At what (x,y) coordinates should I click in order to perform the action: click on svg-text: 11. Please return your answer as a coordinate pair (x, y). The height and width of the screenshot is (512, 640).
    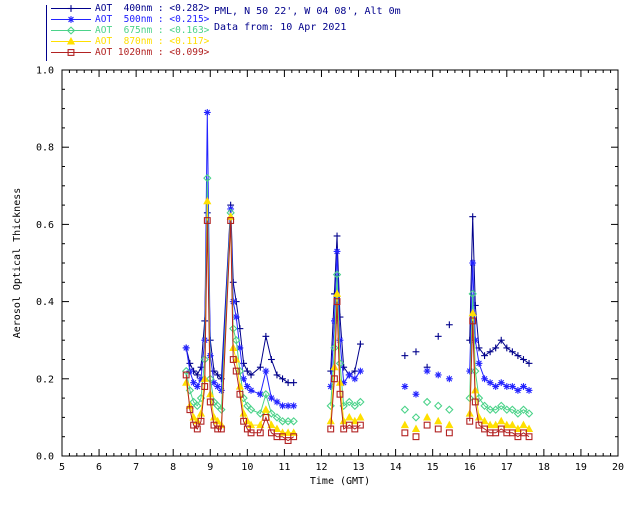
    Looking at the image, I should click on (284, 467).